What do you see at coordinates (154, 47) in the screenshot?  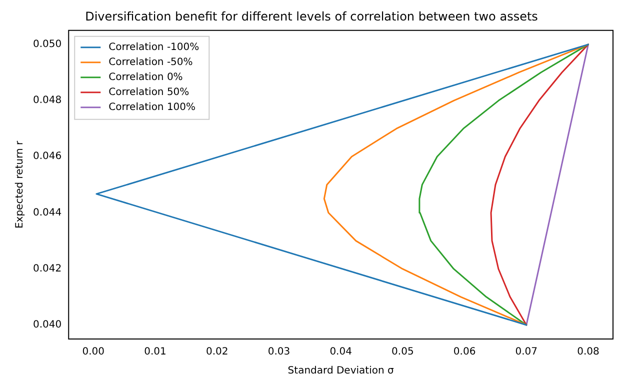 I see `legend-label: Correlation -100%` at bounding box center [154, 47].